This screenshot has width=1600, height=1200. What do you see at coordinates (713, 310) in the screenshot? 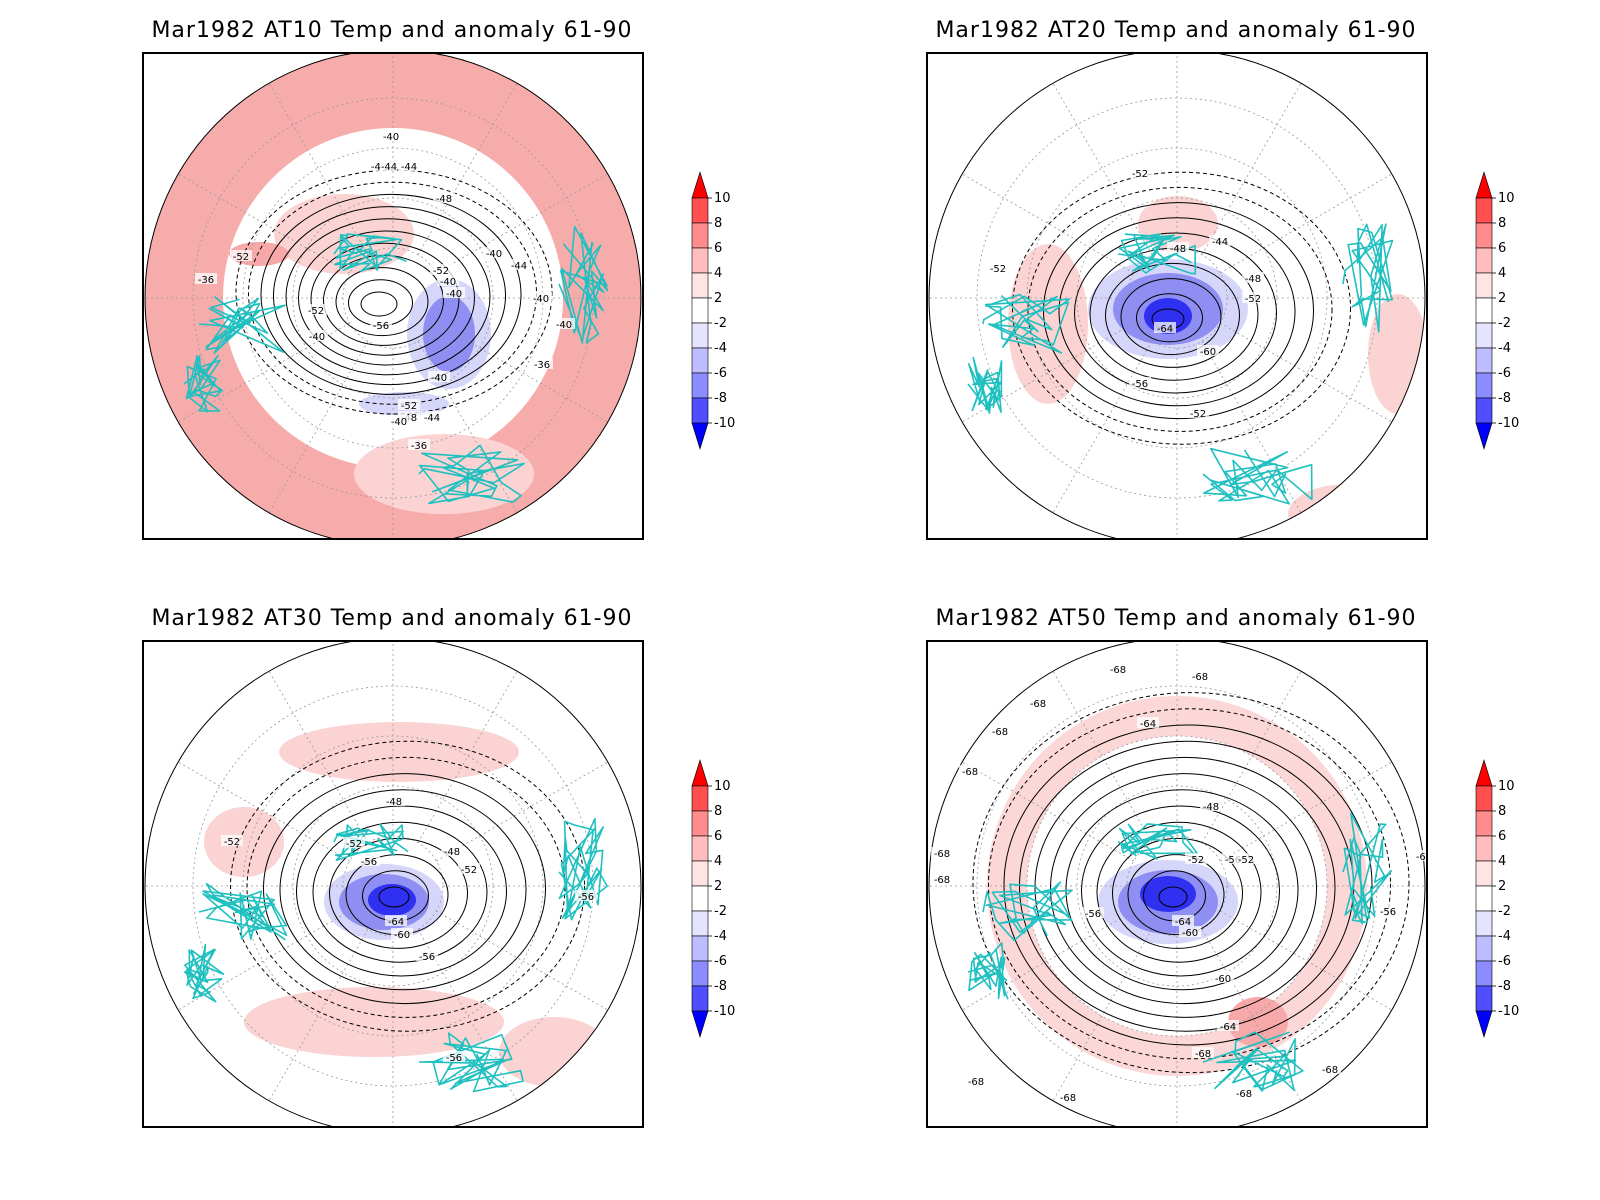
I see `colorbar-svg: 10 8 6 4 2 -2 -4 -6 -8 -10` at bounding box center [713, 310].